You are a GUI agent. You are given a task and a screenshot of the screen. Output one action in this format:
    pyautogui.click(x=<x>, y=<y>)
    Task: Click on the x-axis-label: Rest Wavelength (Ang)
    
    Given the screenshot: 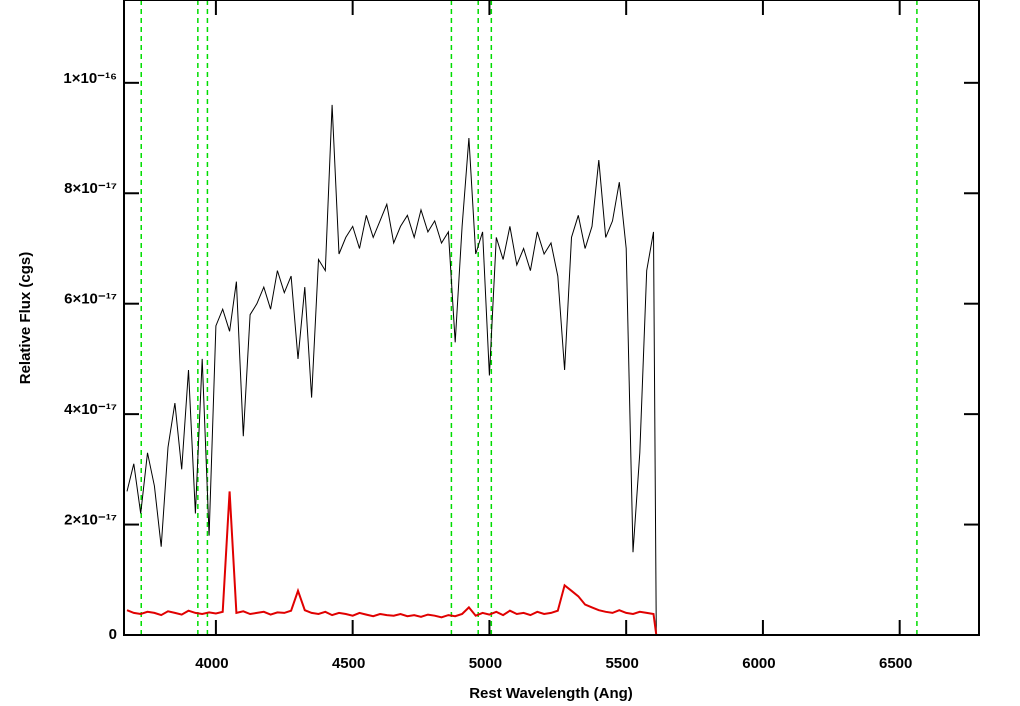 What is the action you would take?
    pyautogui.click(x=551, y=693)
    